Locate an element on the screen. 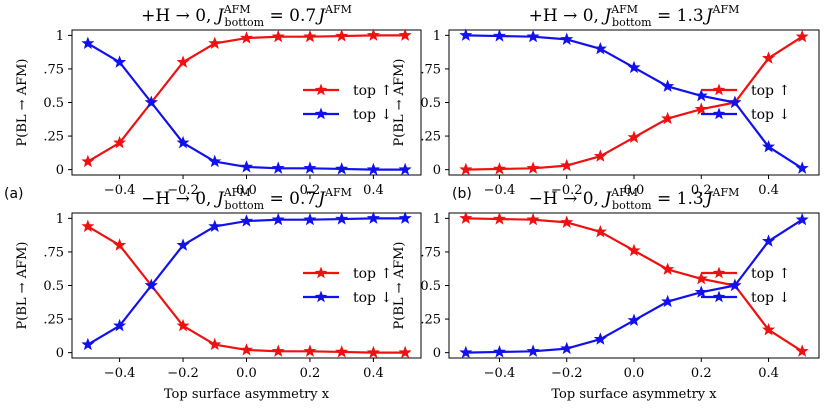 Image resolution: width=825 pixels, height=409 pixels. title-main: −H → 0, is located at coordinates (567, 199).